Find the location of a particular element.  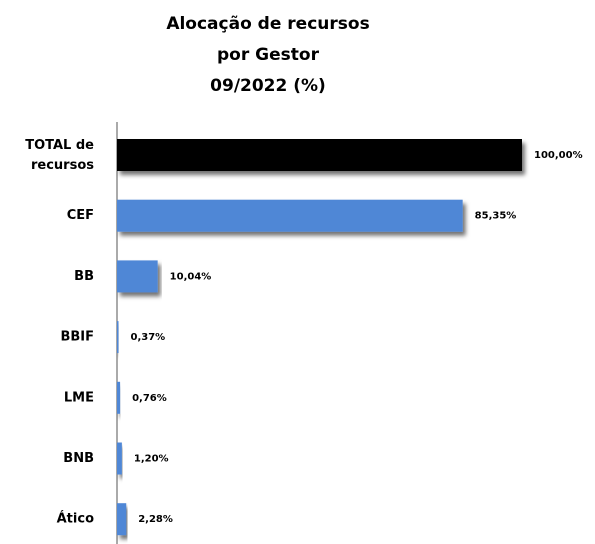

data-label: 100,00% is located at coordinates (558, 155).